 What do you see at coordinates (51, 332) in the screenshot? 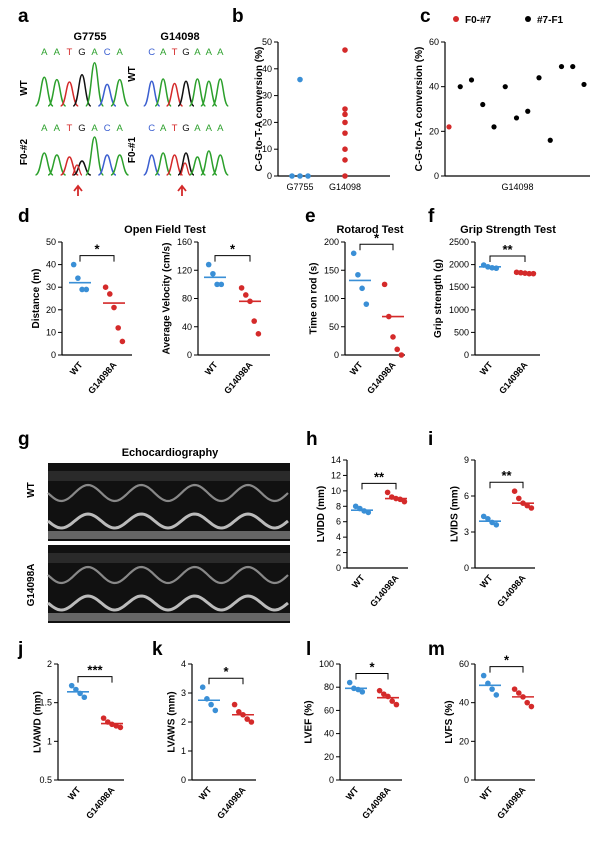
I see `y-tick-label: 10` at bounding box center [51, 332].